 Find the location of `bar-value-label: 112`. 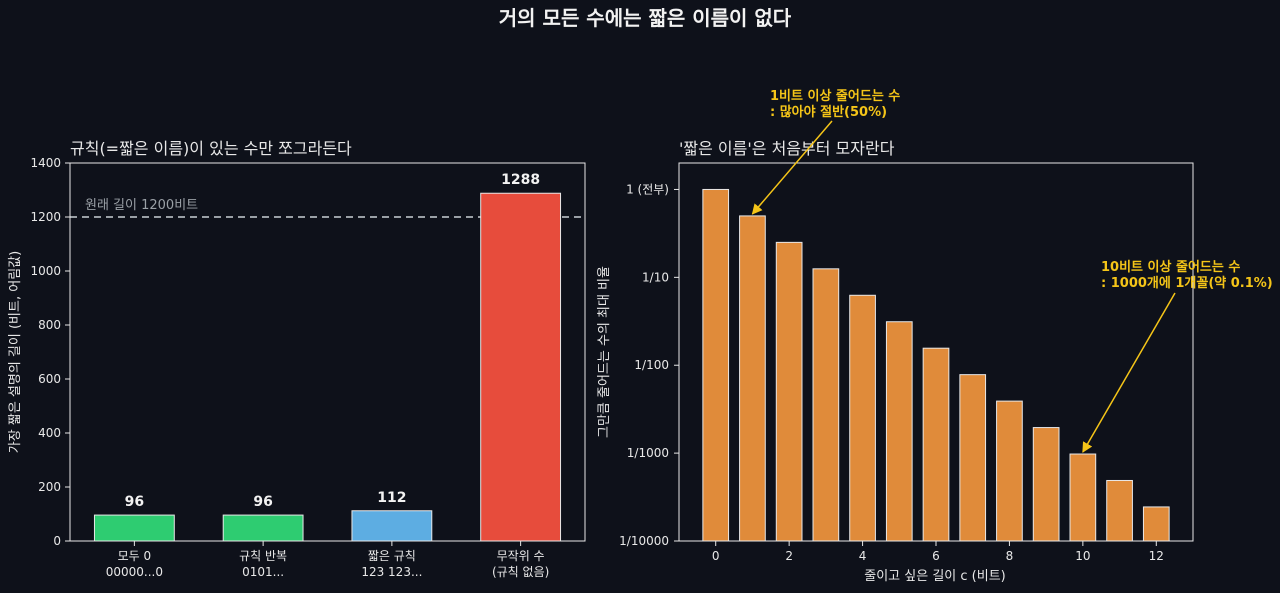

bar-value-label: 112 is located at coordinates (391, 498).